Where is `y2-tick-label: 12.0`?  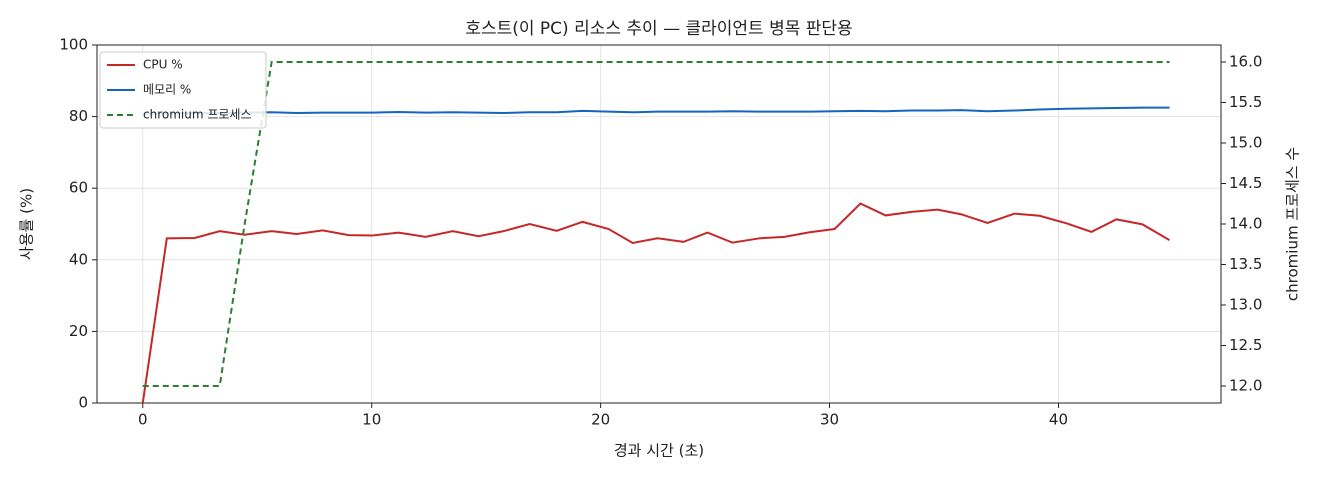 y2-tick-label: 12.0 is located at coordinates (1245, 385).